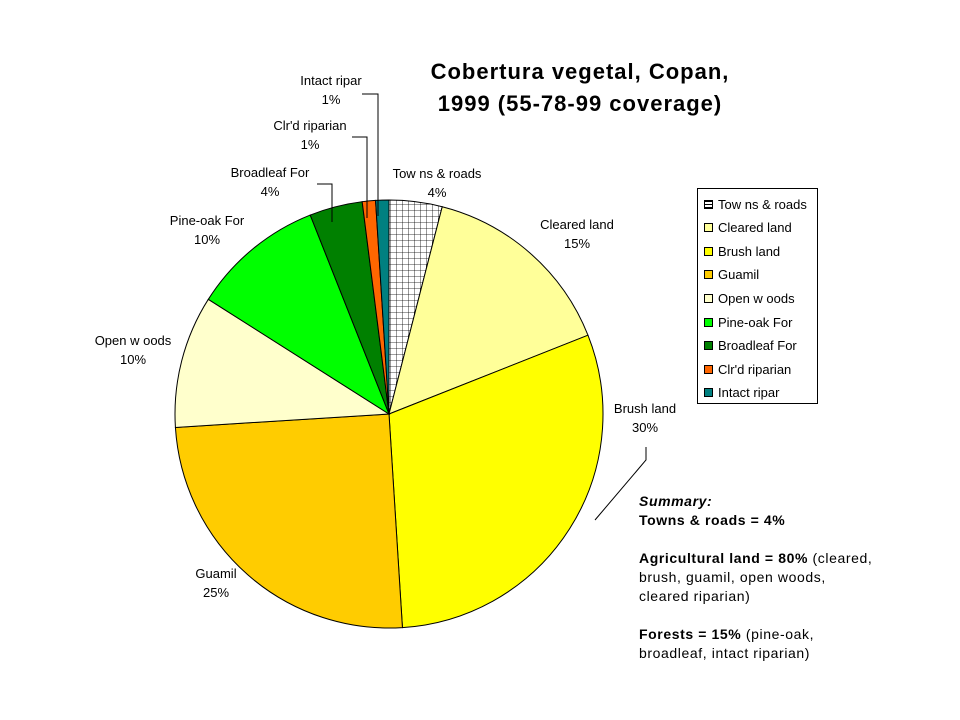  I want to click on summary-agri-detail-2: brush, guamil, open woods,, so click(732, 577).